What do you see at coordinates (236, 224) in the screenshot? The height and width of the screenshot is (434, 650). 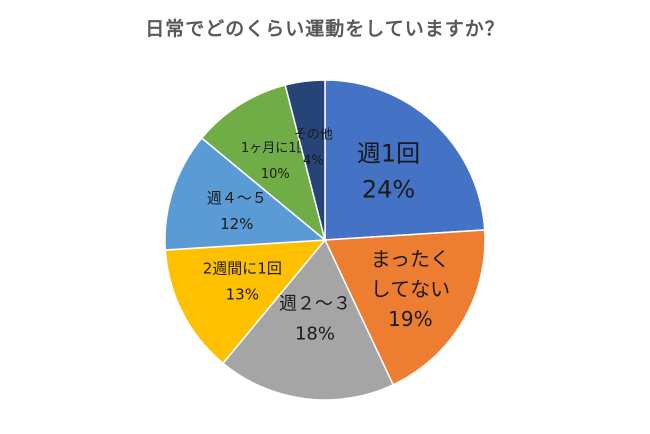 I see `slice-value-label: 12%` at bounding box center [236, 224].